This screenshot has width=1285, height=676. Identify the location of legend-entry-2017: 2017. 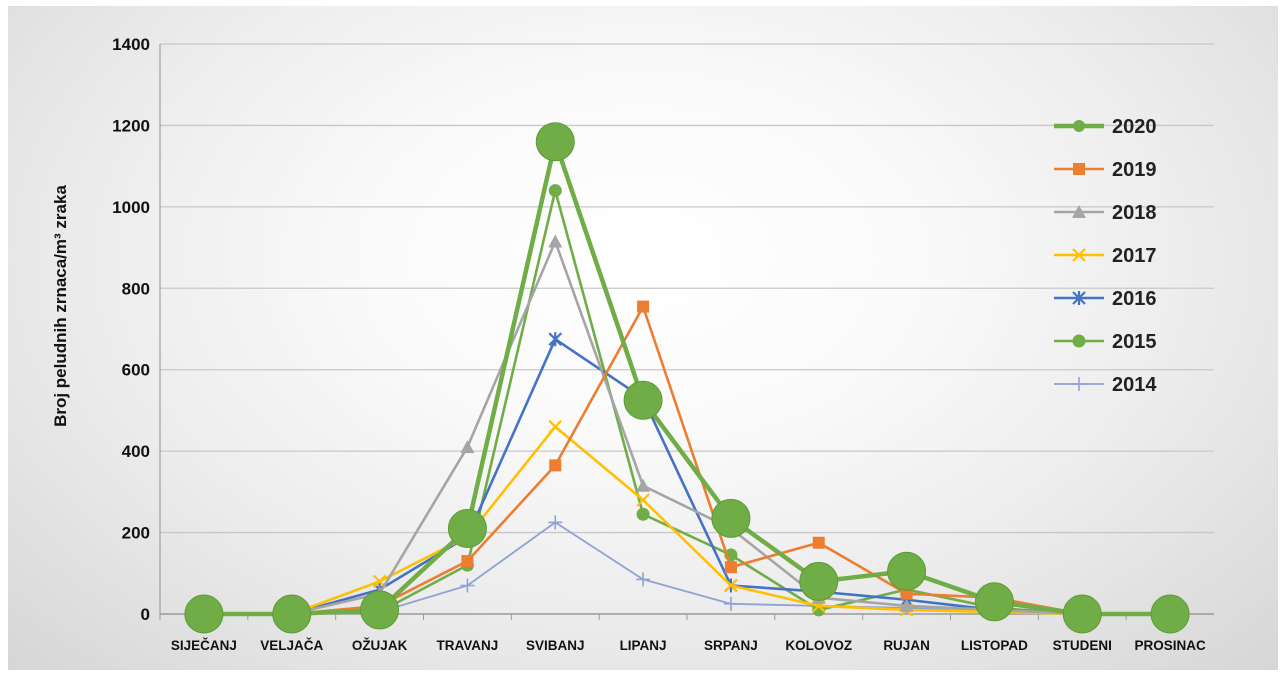
(1105, 256).